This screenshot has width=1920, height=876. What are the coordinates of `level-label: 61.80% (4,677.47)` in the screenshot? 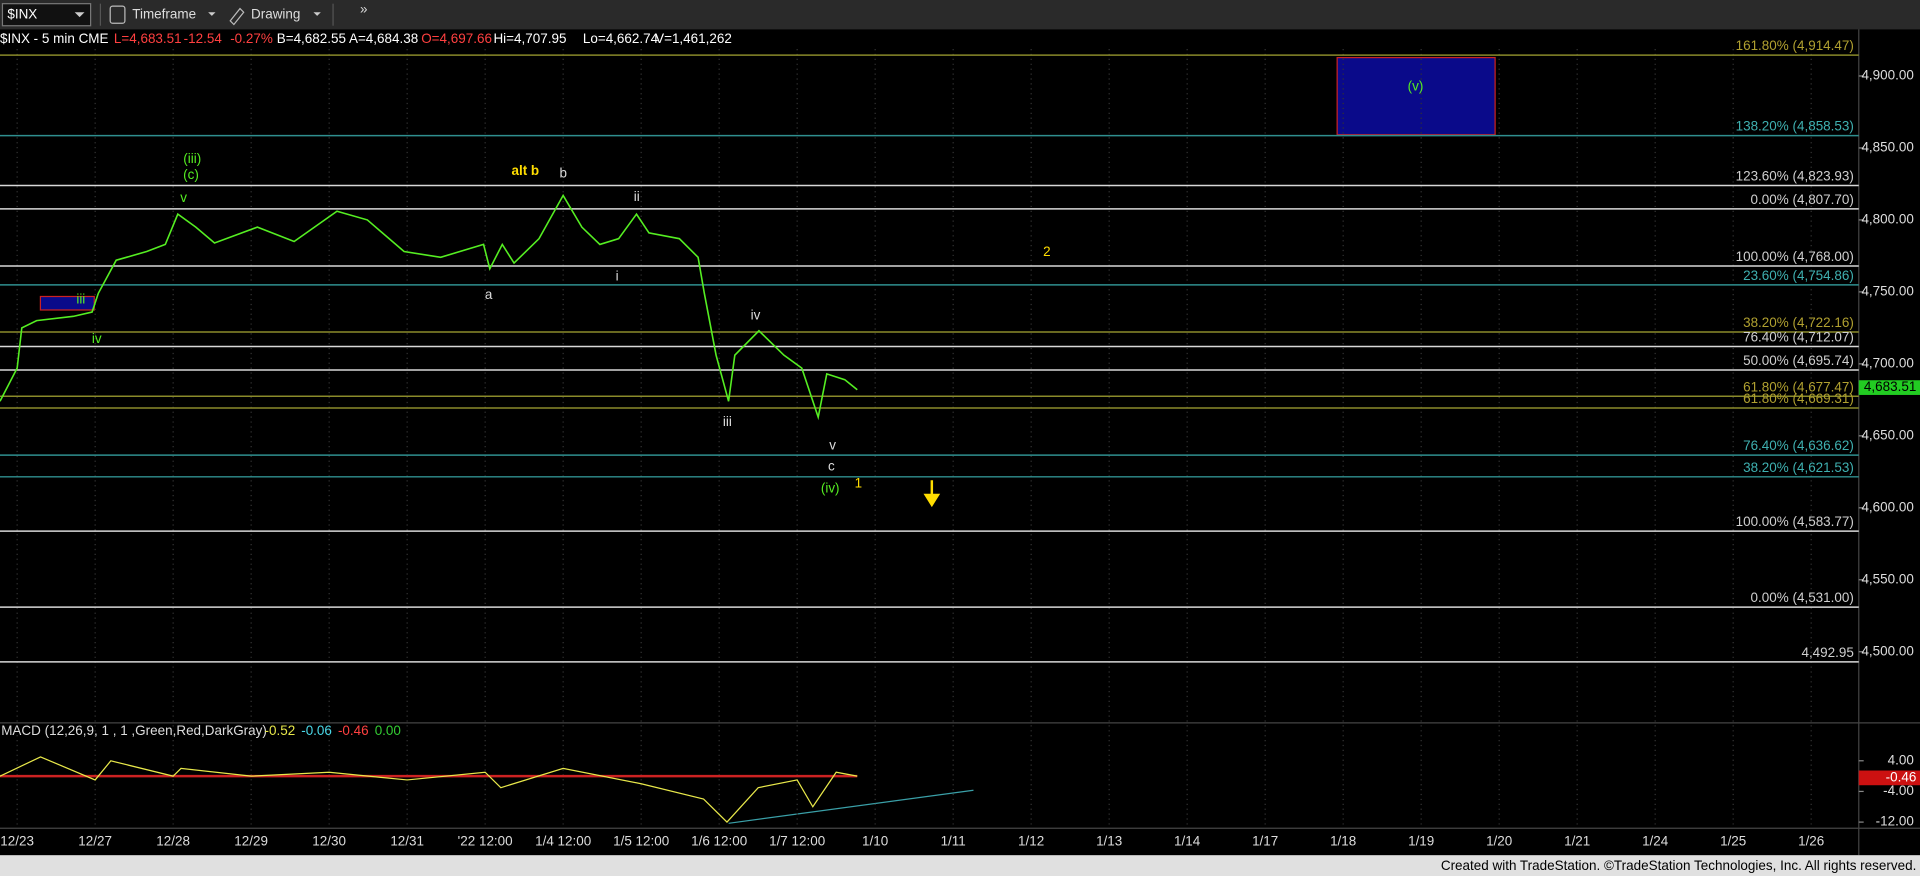 It's located at (1798, 386).